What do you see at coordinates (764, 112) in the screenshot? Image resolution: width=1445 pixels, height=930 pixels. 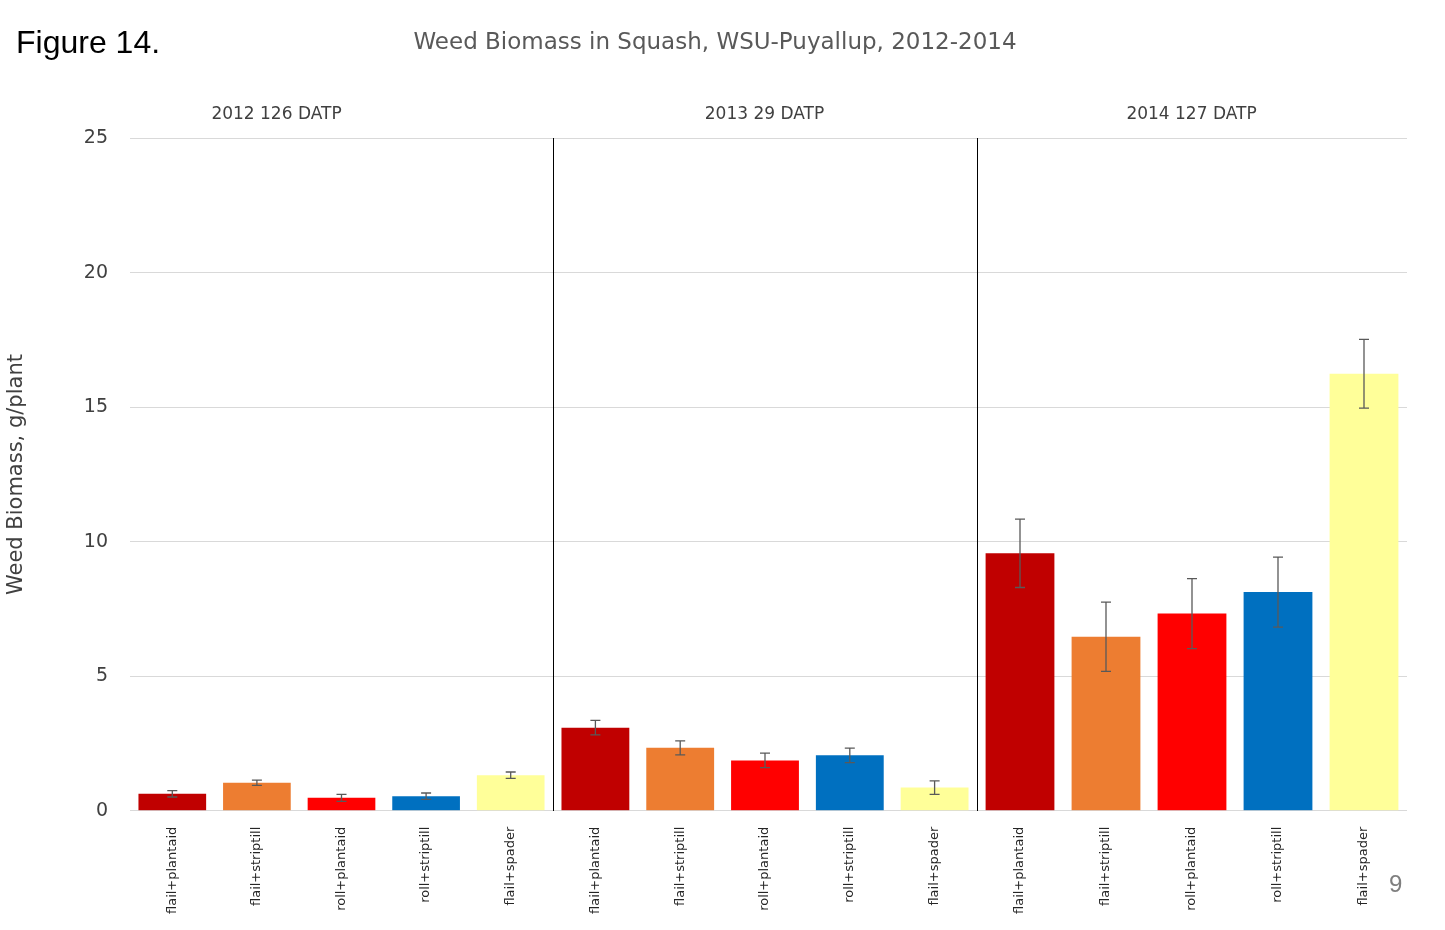 I see `chart-title: 2013 29 DATP` at bounding box center [764, 112].